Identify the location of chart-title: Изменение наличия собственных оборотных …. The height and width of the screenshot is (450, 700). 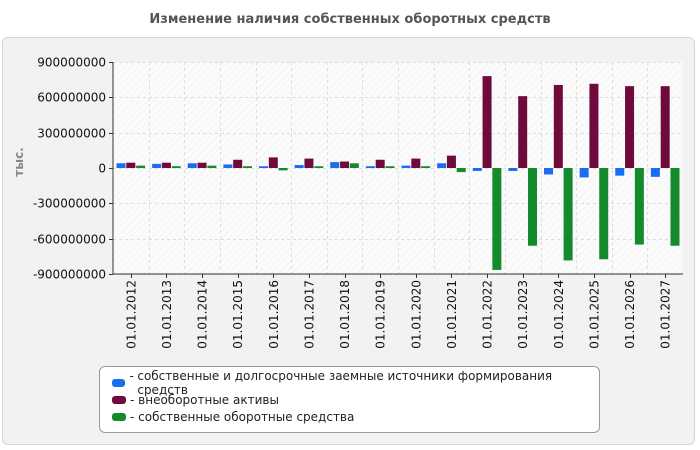
(350, 19).